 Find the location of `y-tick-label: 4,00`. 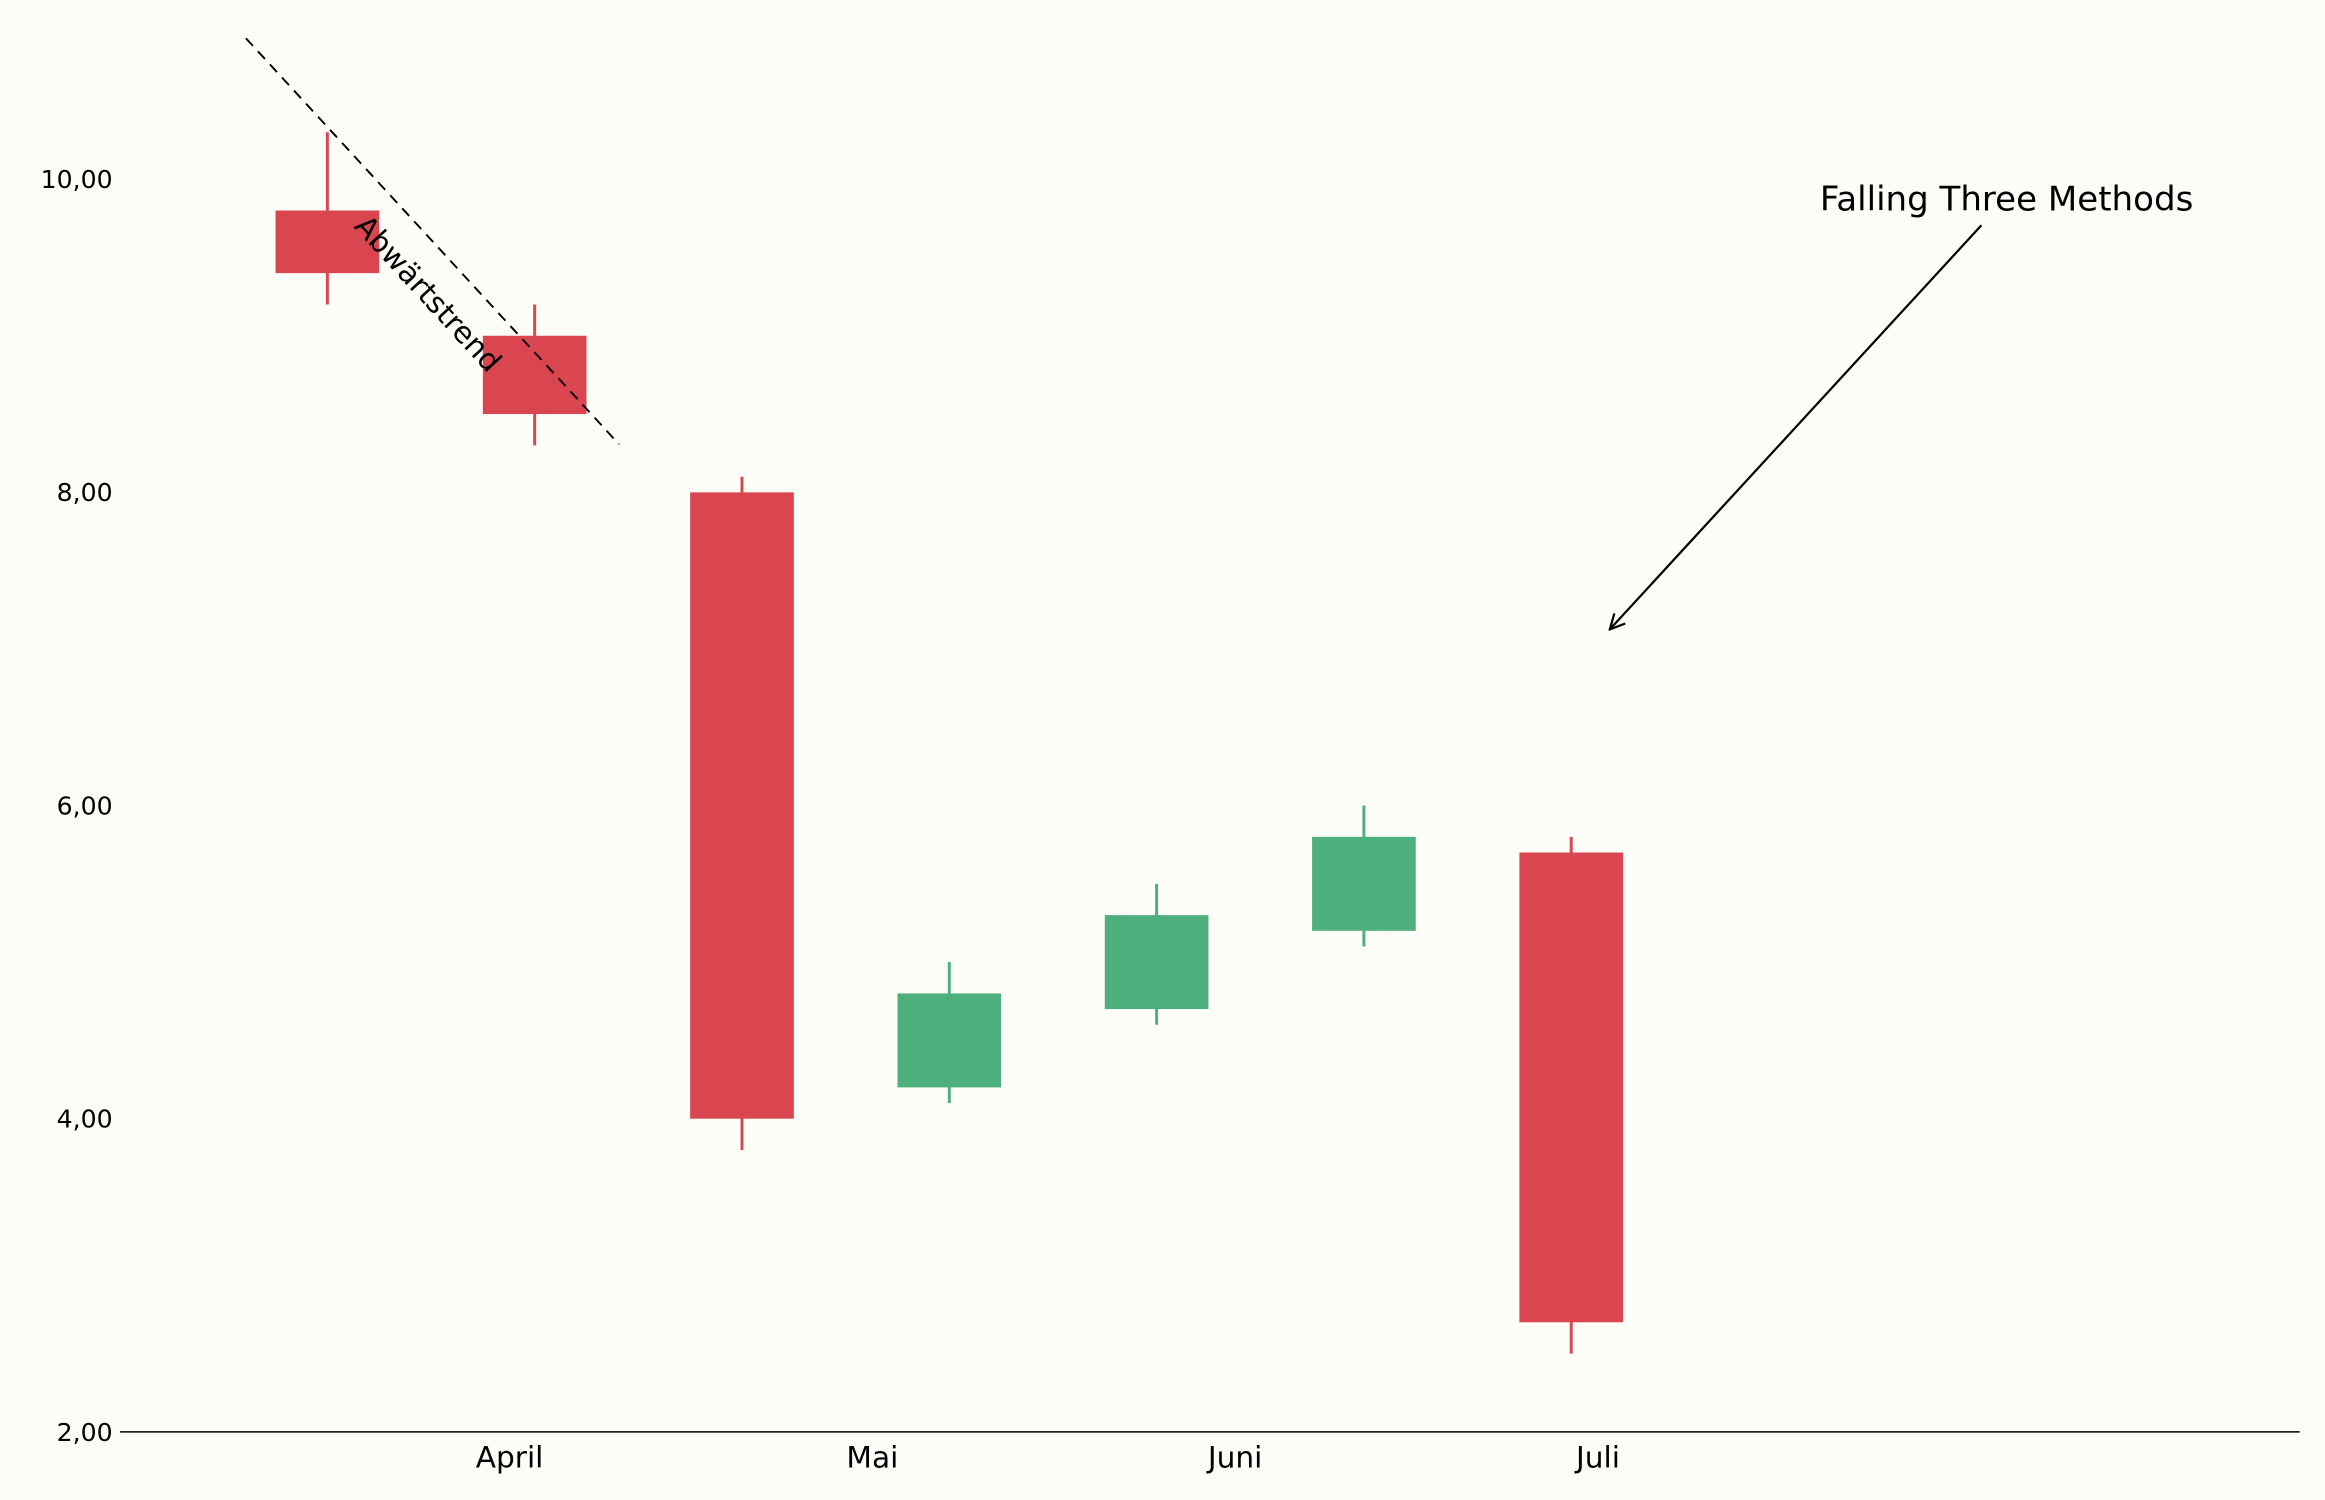

y-tick-label: 4,00 is located at coordinates (85, 1119).